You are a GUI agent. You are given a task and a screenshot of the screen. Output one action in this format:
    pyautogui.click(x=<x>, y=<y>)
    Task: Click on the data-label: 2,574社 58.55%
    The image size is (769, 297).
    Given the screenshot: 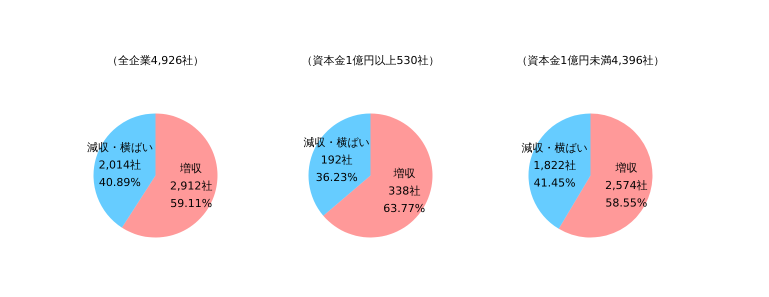 What is the action you would take?
    pyautogui.click(x=626, y=194)
    